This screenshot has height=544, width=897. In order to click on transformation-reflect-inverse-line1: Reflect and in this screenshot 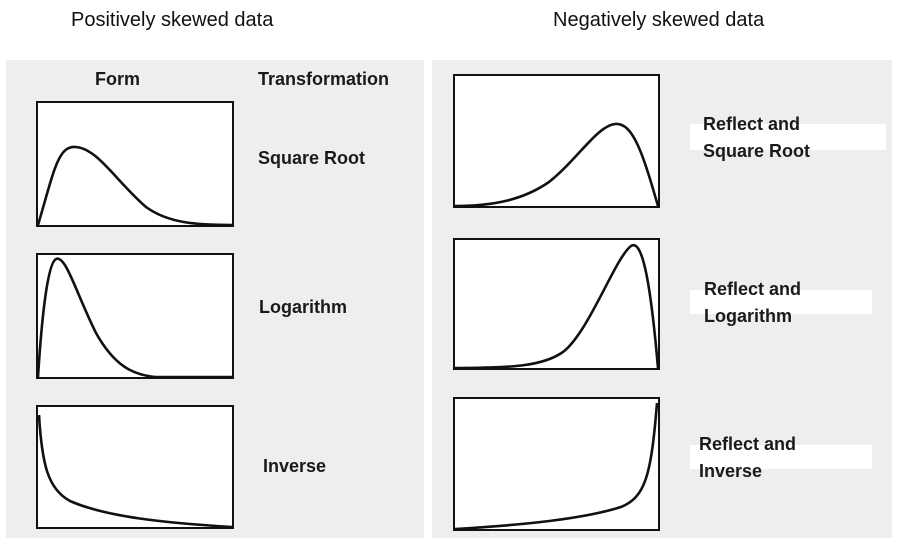, I will do `click(748, 444)`.